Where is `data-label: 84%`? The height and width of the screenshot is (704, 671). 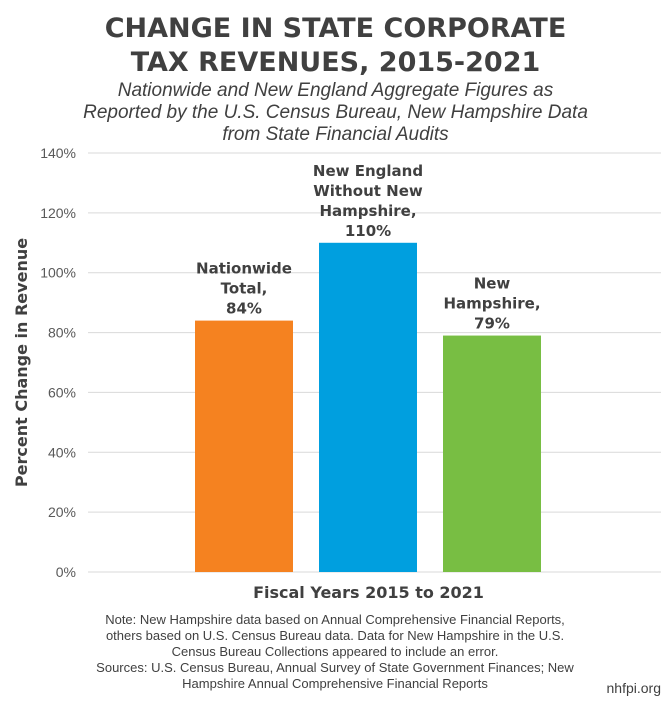 data-label: 84% is located at coordinates (244, 309).